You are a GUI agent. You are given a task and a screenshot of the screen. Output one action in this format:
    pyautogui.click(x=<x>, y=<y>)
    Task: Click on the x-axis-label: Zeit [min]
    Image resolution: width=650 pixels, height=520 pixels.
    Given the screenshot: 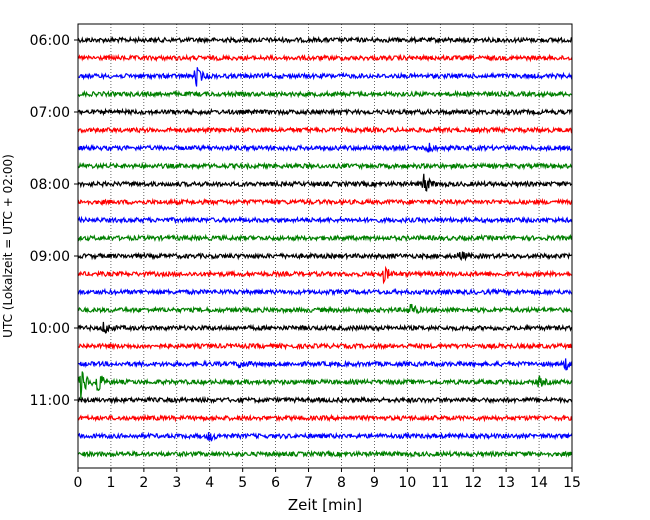 What is the action you would take?
    pyautogui.click(x=325, y=505)
    